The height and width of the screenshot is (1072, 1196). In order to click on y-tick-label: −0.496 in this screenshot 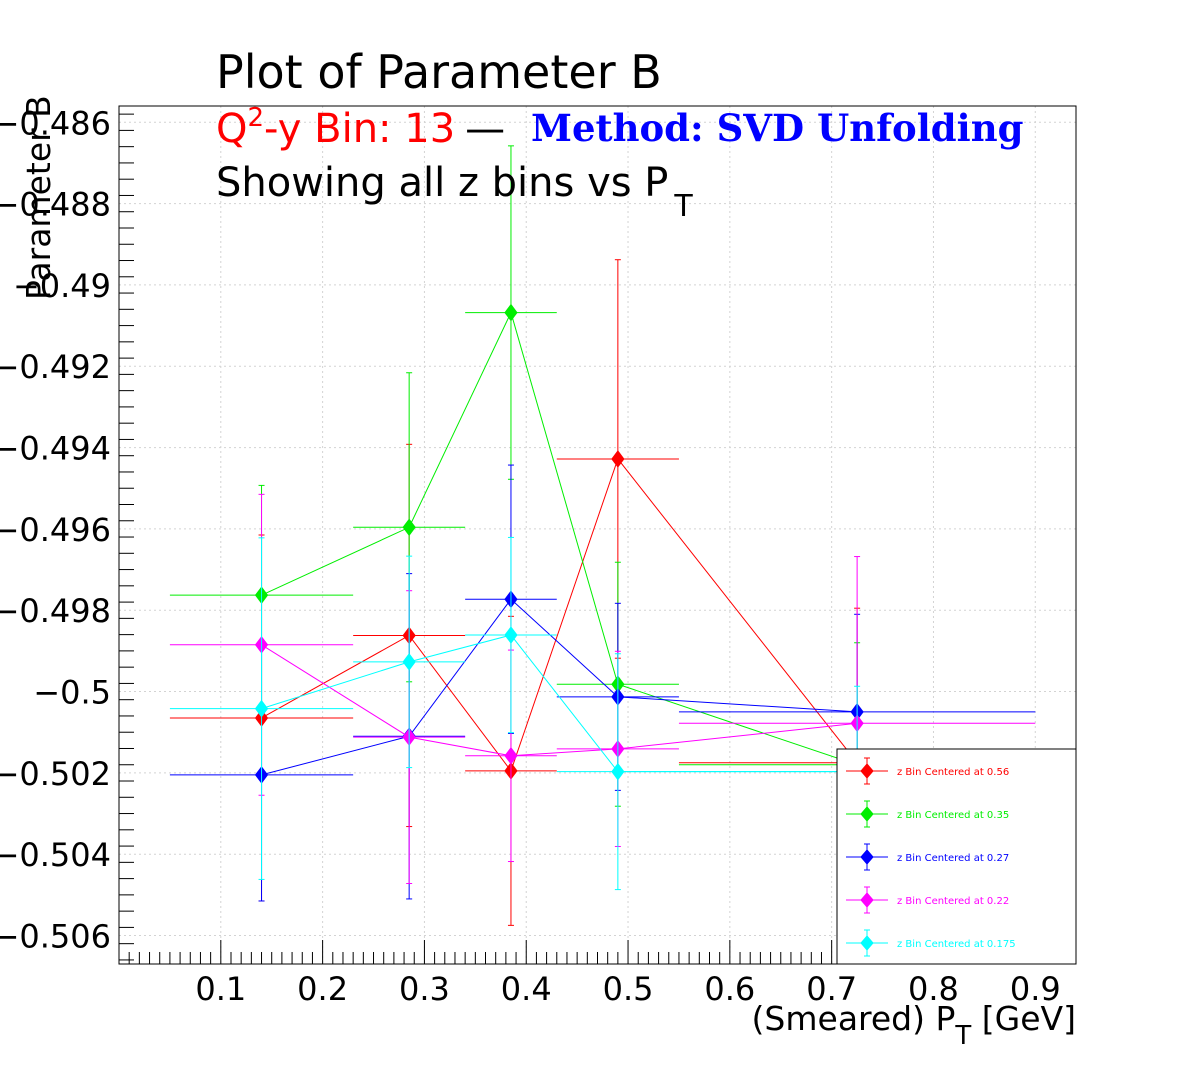, I will do `click(55, 530)`.